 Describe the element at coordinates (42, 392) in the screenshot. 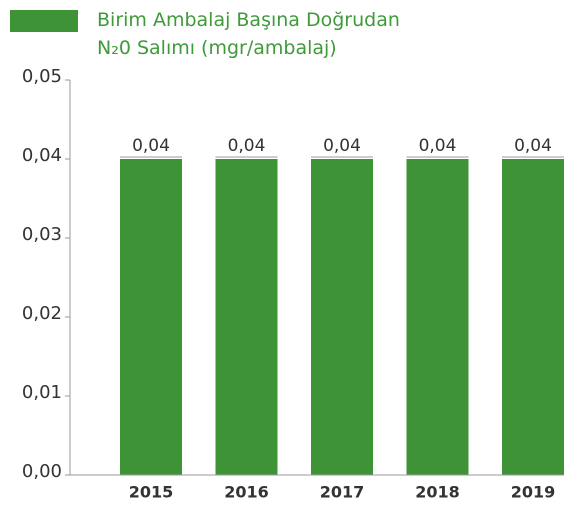

I see `y-tick-label: 0,01` at that location.